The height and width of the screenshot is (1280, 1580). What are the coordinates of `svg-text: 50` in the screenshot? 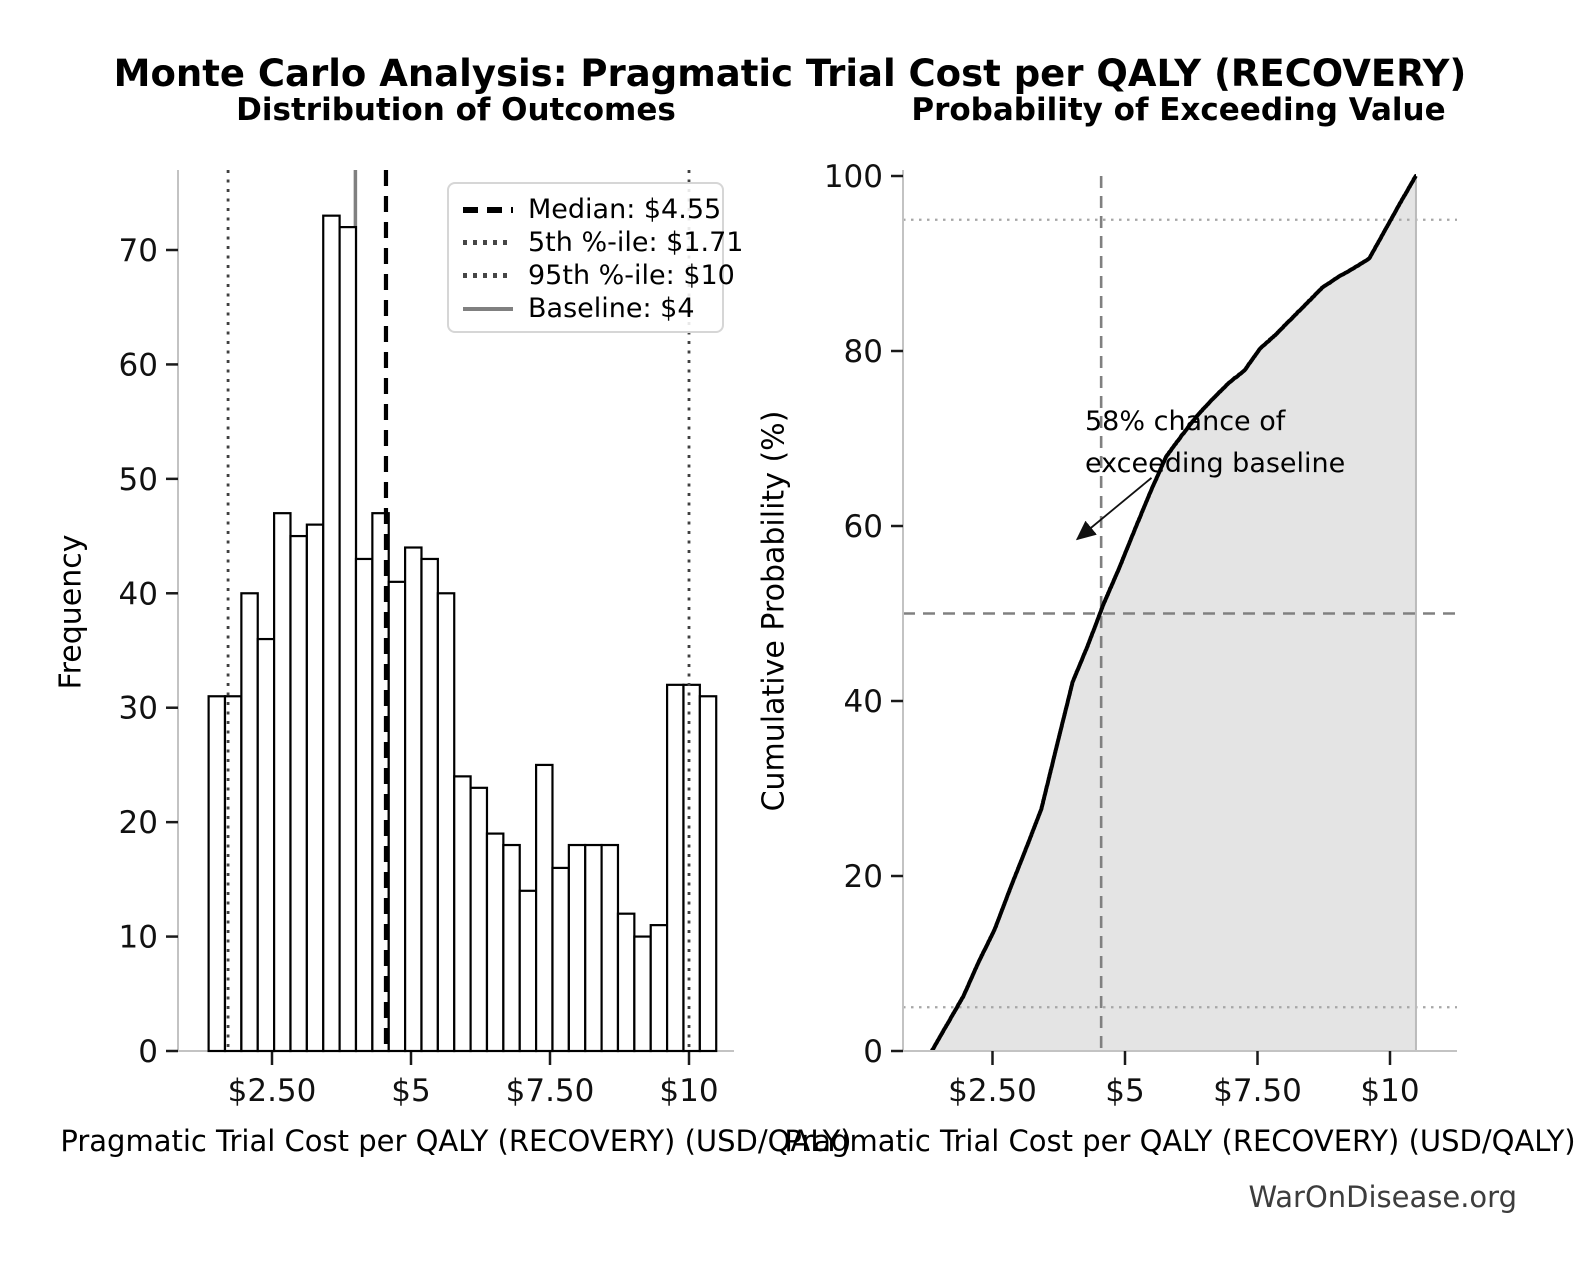 It's located at (138, 480).